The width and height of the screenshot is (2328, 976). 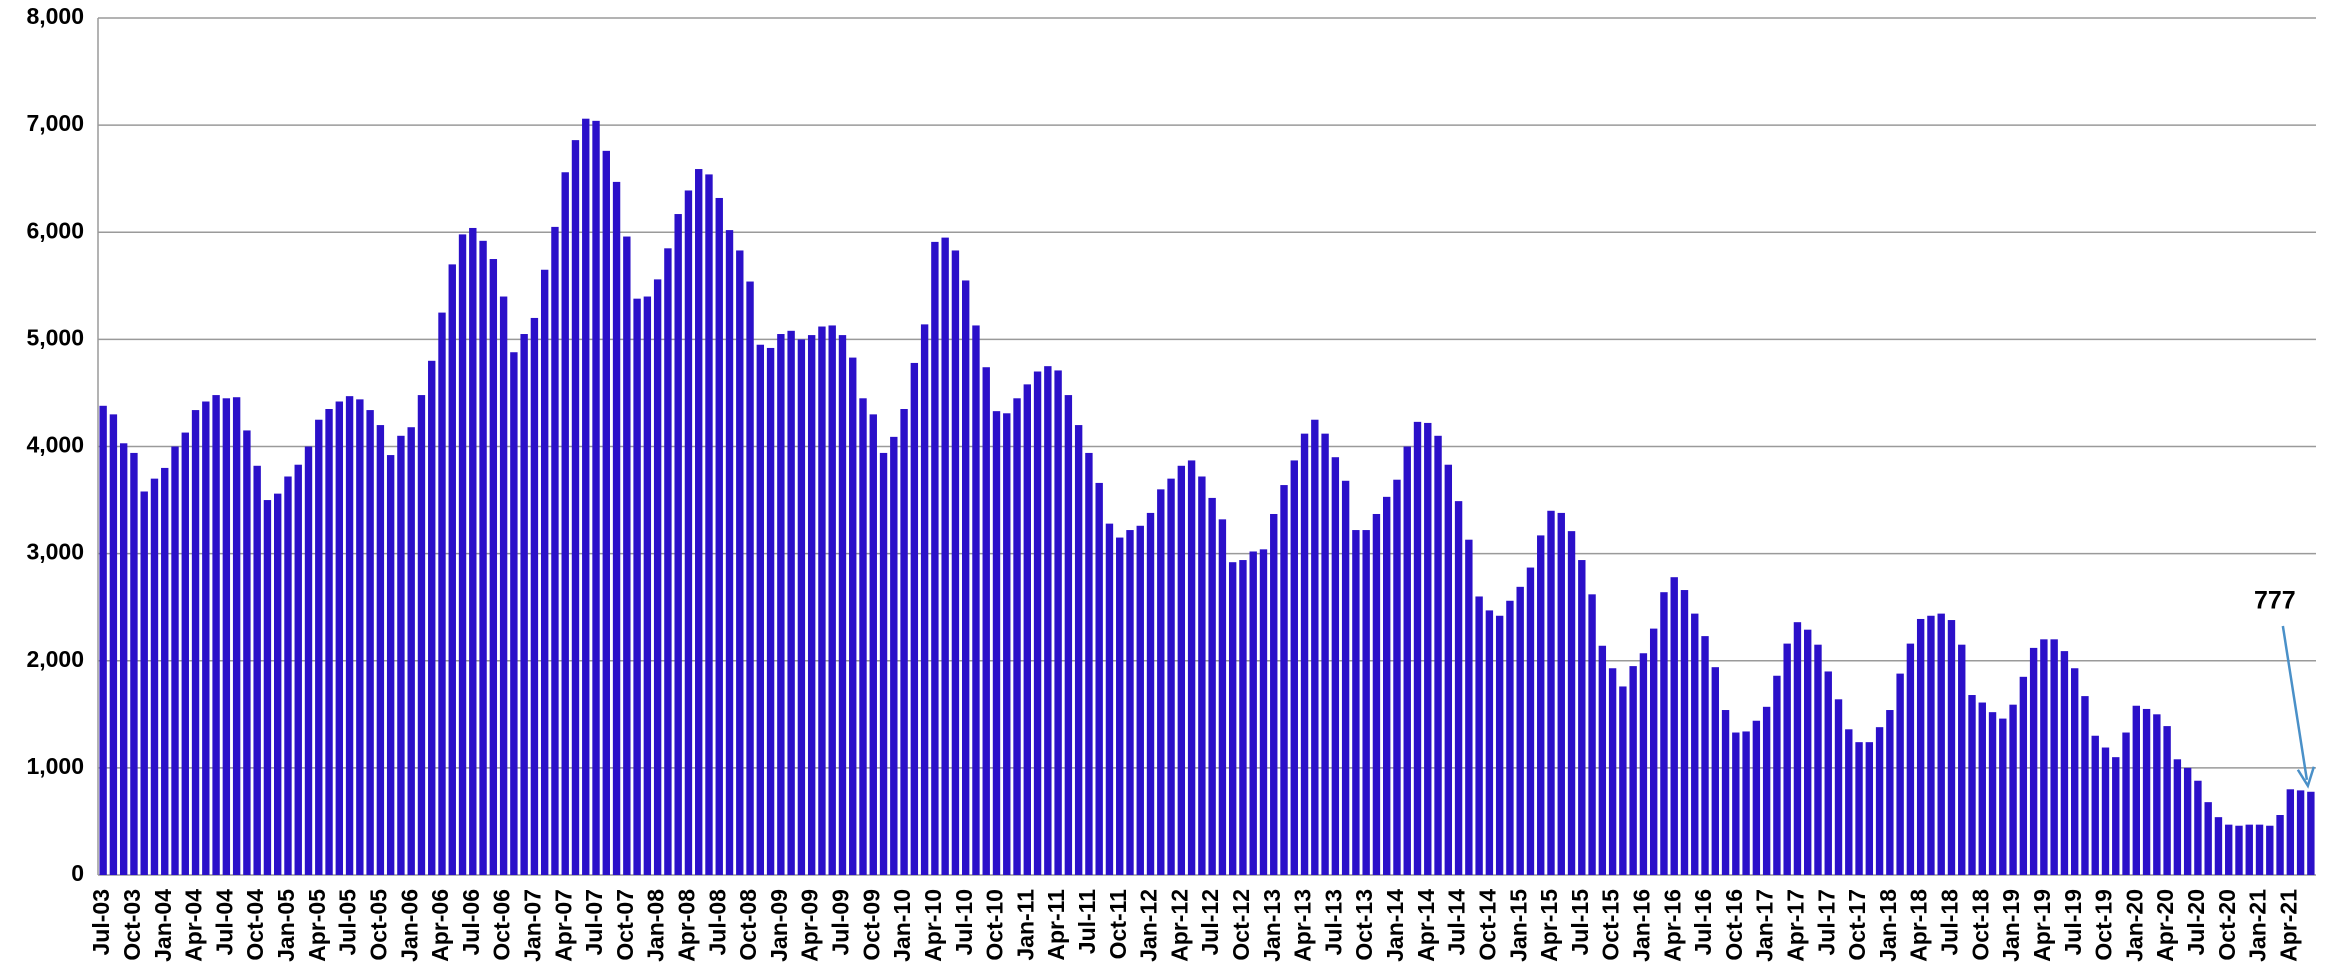 What do you see at coordinates (378, 925) in the screenshot?
I see `x-tick-label: Oct-05` at bounding box center [378, 925].